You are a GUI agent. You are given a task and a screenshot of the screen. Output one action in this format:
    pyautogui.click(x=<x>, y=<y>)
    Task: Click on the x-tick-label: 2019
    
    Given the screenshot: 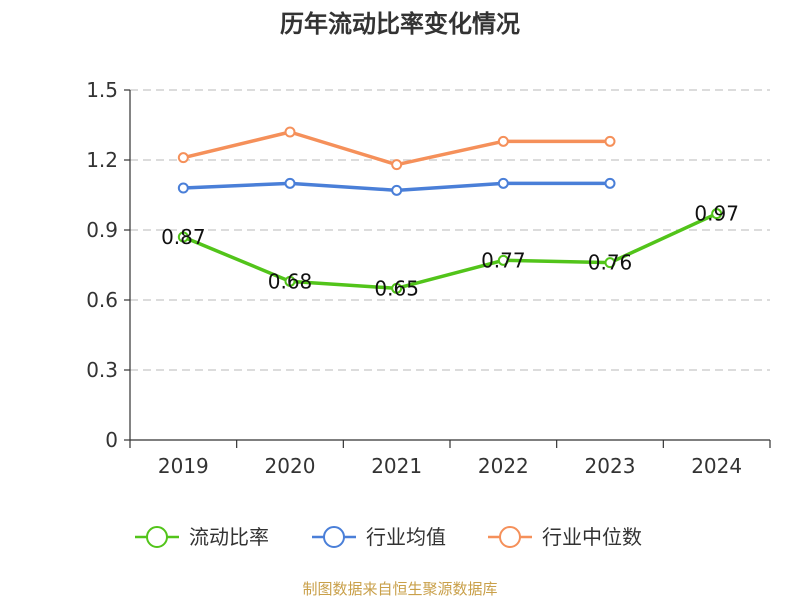 What is the action you would take?
    pyautogui.click(x=183, y=466)
    